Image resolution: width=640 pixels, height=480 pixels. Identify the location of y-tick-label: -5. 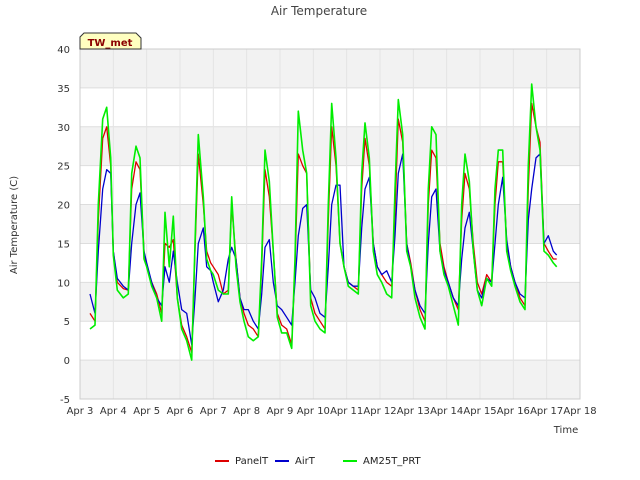
(65, 400).